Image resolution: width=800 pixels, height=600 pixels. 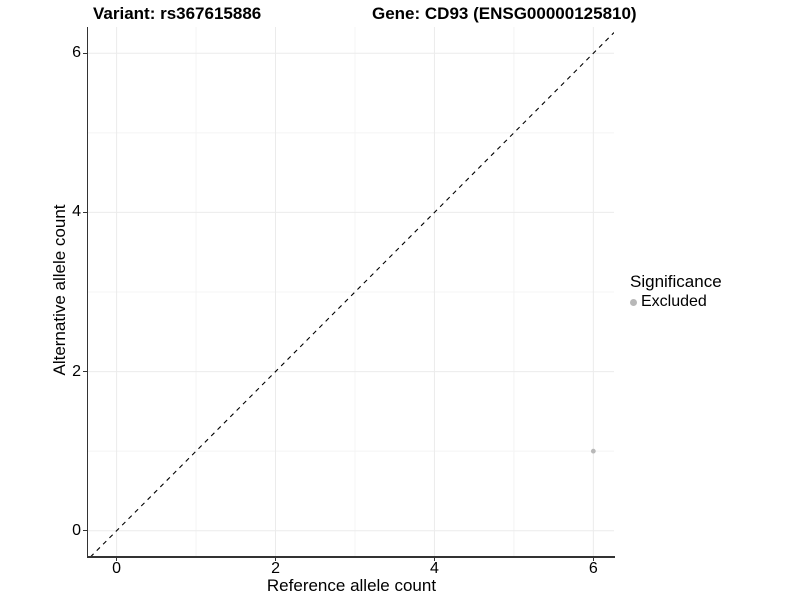 What do you see at coordinates (76, 212) in the screenshot?
I see `y-tick-label: 4` at bounding box center [76, 212].